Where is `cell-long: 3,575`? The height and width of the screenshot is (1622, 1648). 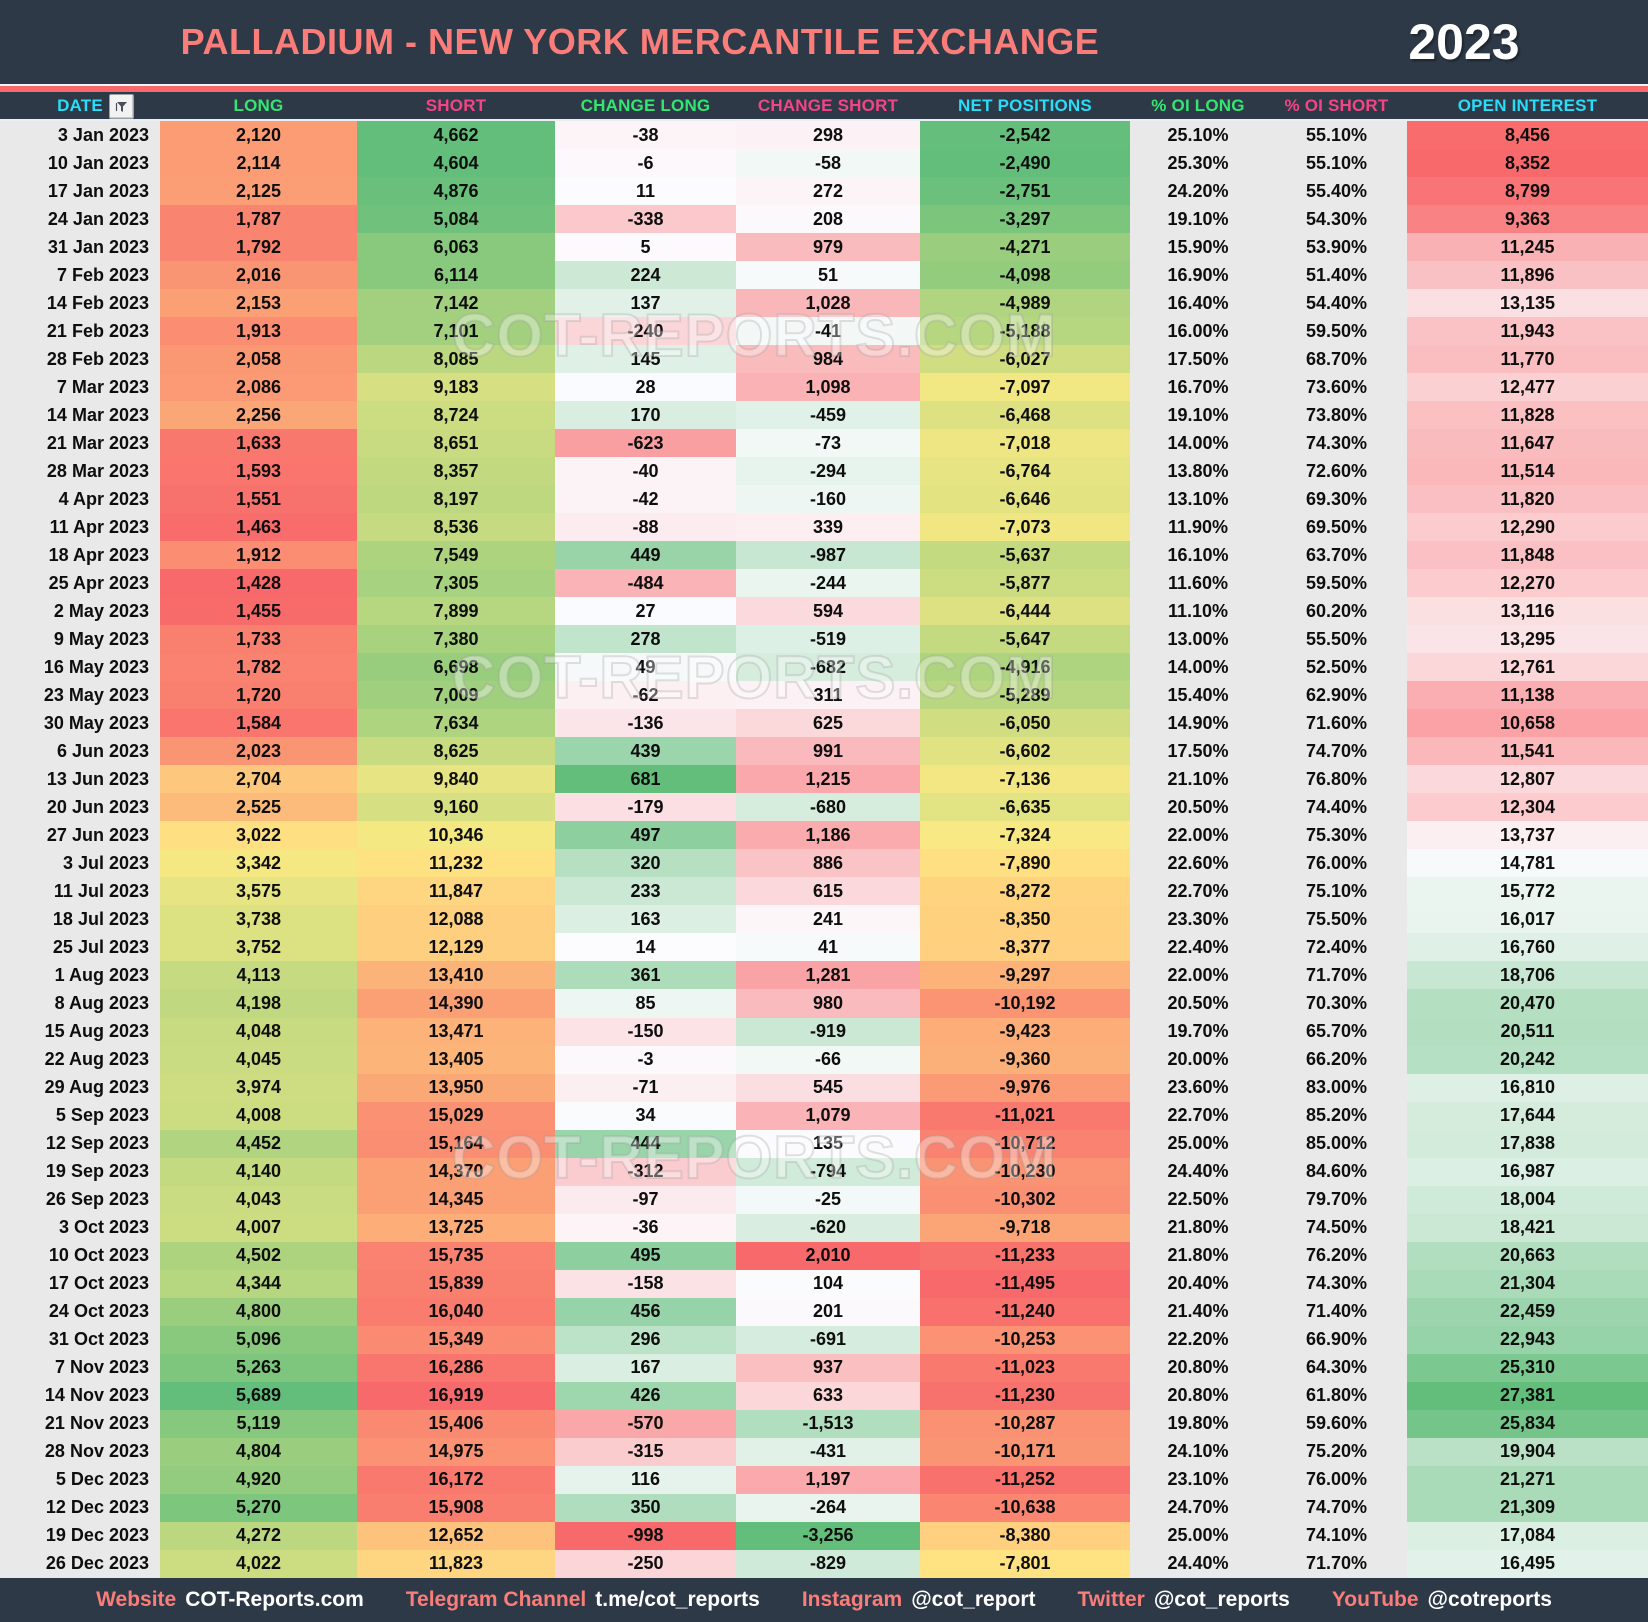 cell-long: 3,575 is located at coordinates (258, 891).